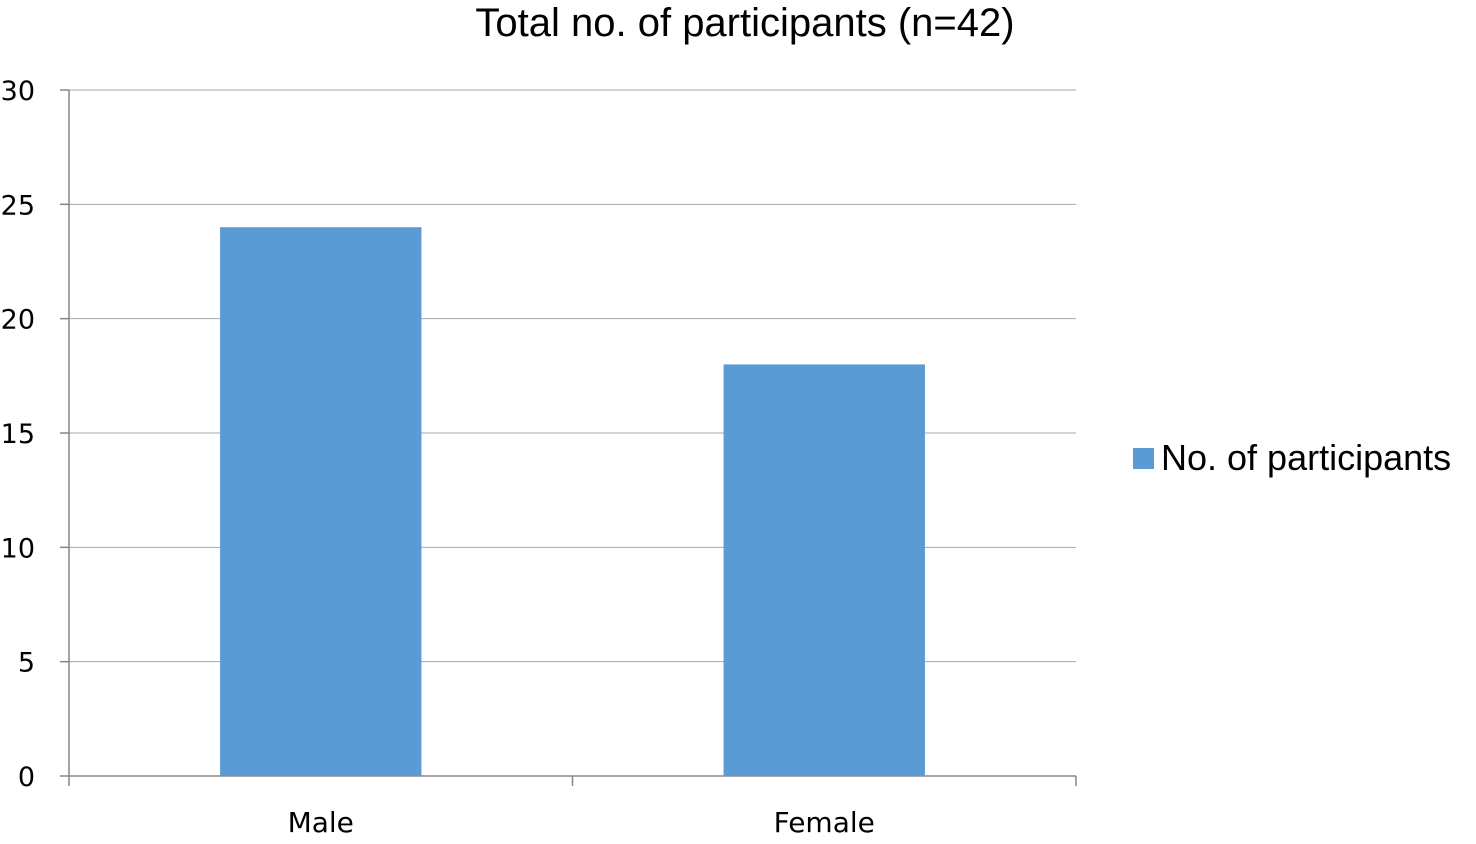  Describe the element at coordinates (26, 663) in the screenshot. I see `y-tick-label: 5` at that location.